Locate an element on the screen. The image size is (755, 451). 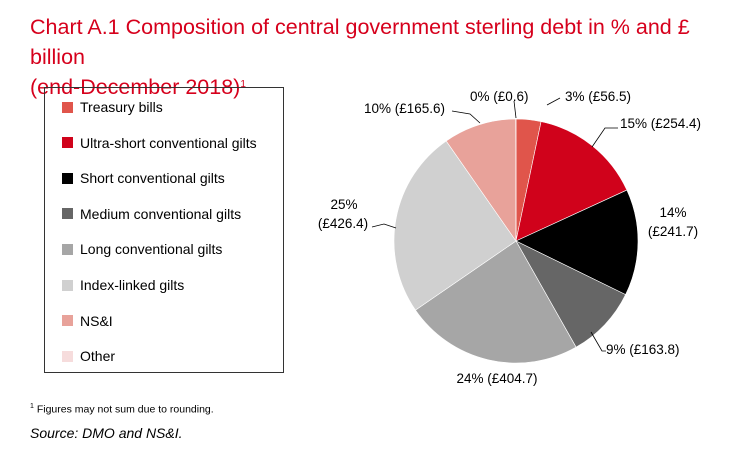
legend-item: Ultra-short conventional gilts is located at coordinates (159, 143).